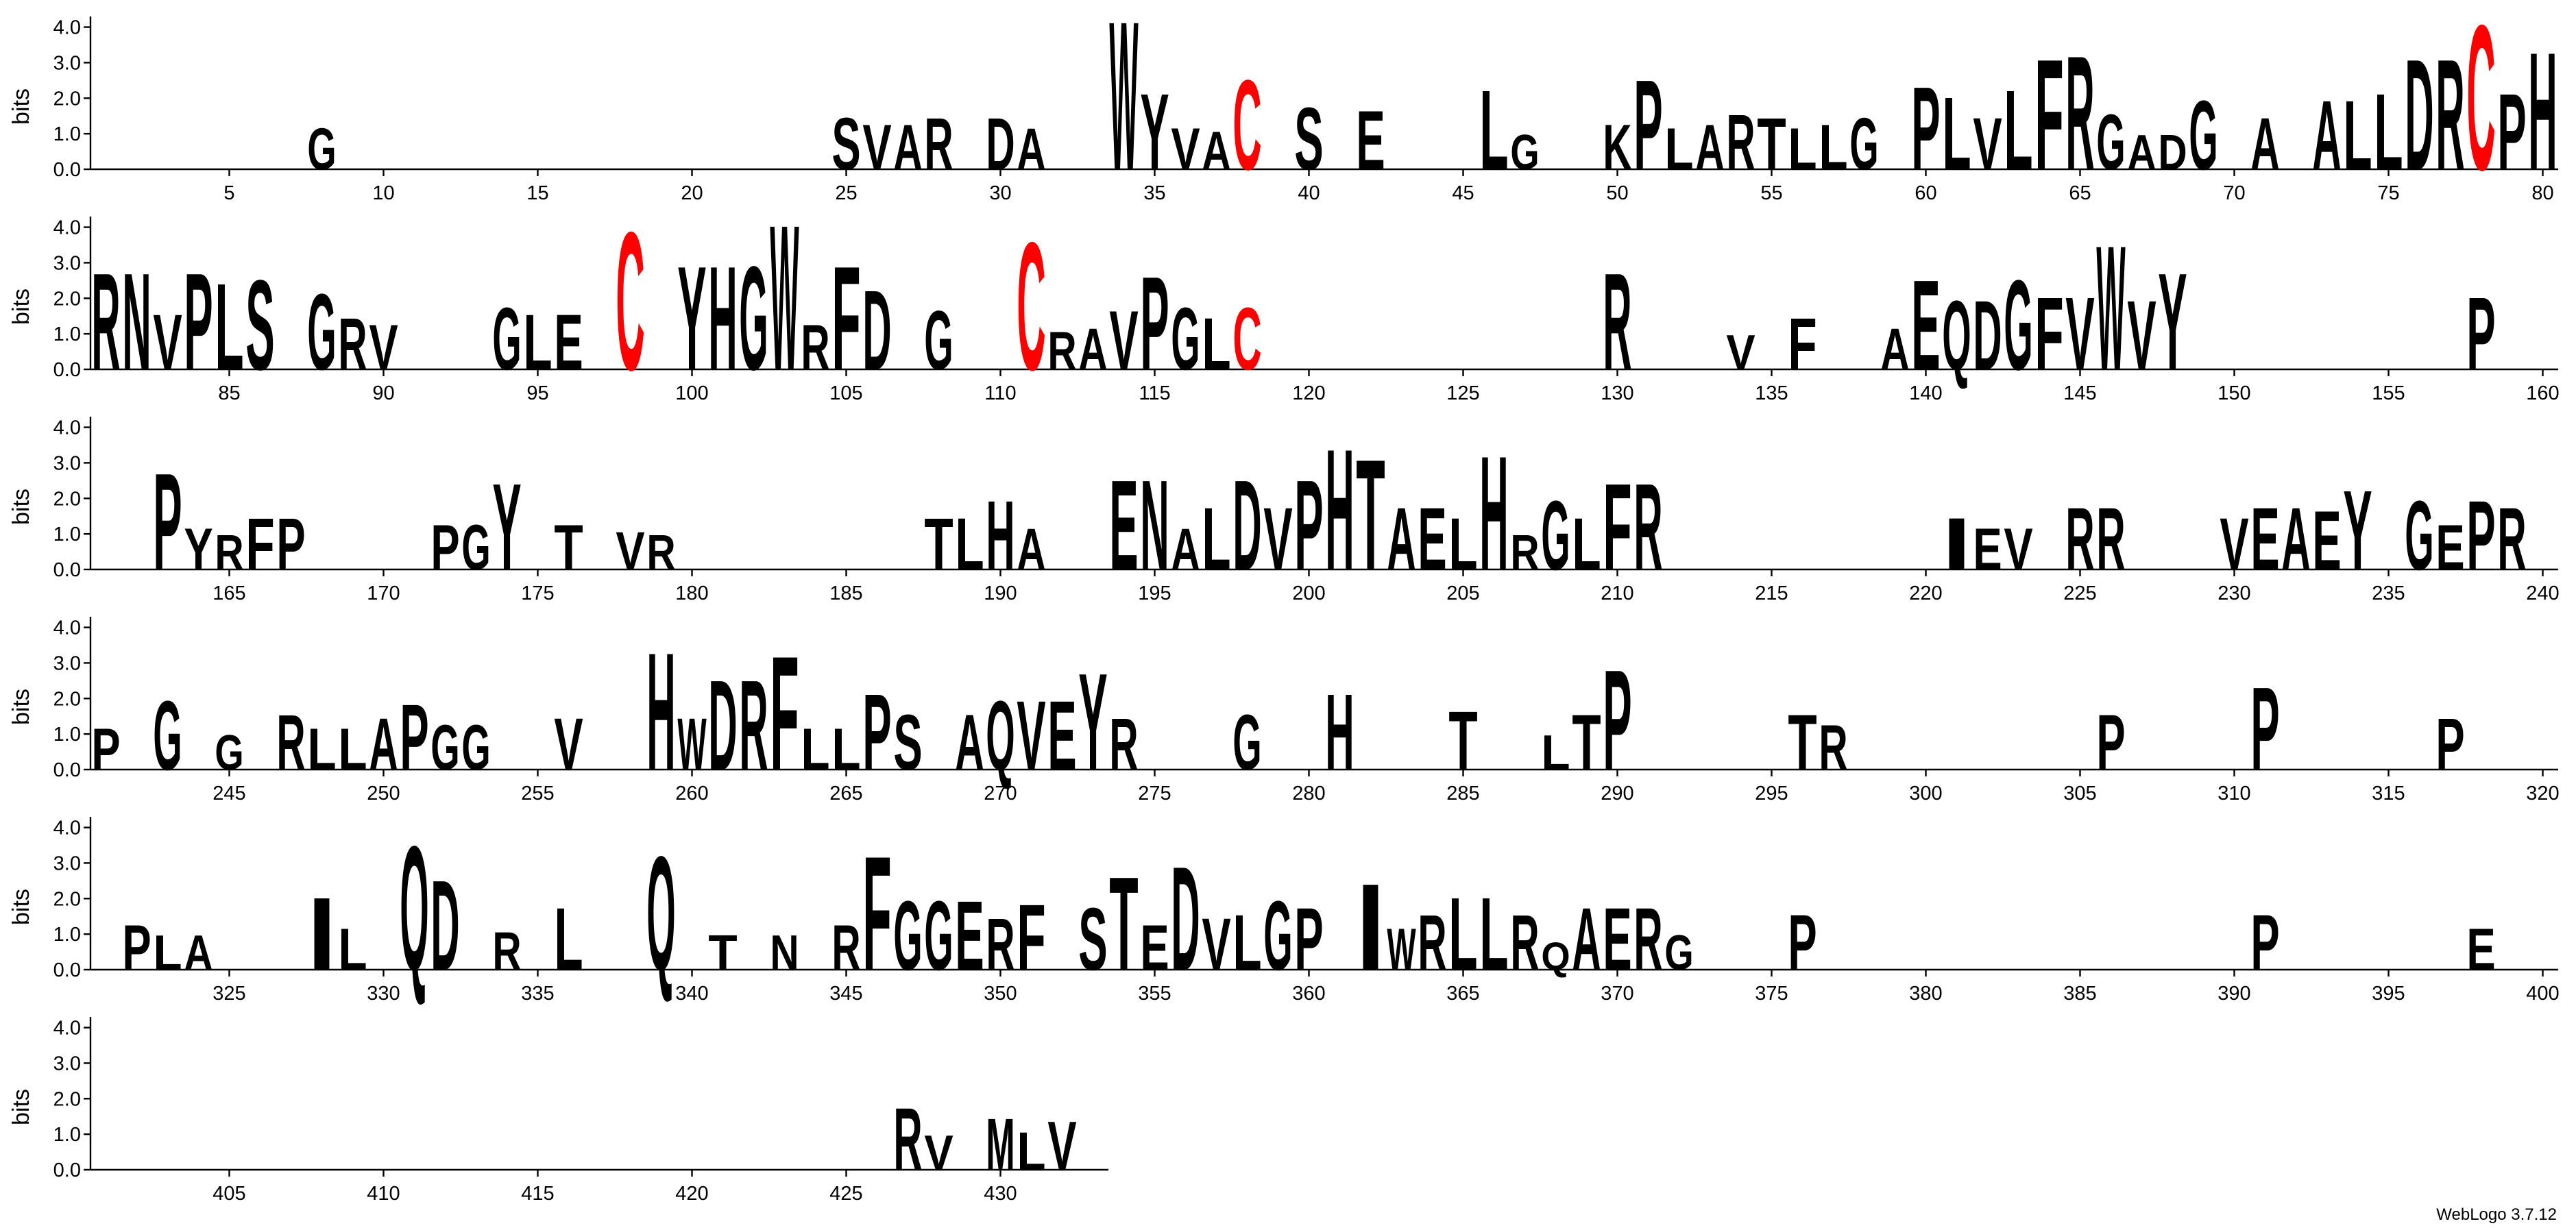 This screenshot has width=2576, height=1228. I want to click on x-tick-label: 405, so click(228, 1194).